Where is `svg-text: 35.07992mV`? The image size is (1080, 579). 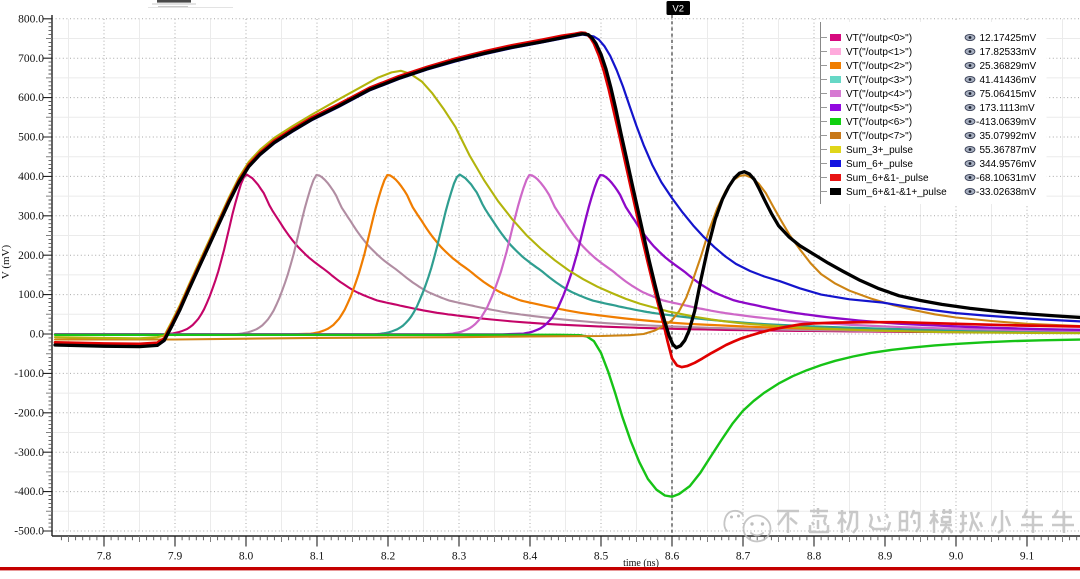
svg-text: 35.07992mV is located at coordinates (1008, 136).